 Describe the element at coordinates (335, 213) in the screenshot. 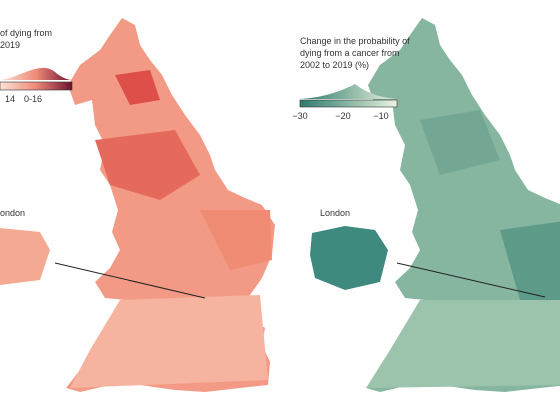

I see `inset-label: London` at that location.